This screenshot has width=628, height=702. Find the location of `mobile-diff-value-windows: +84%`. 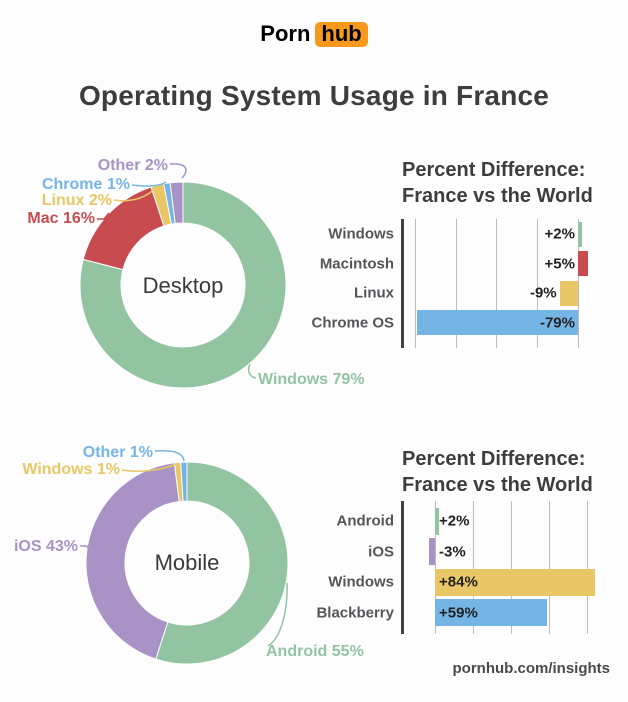

mobile-diff-value-windows: +84% is located at coordinates (458, 582).